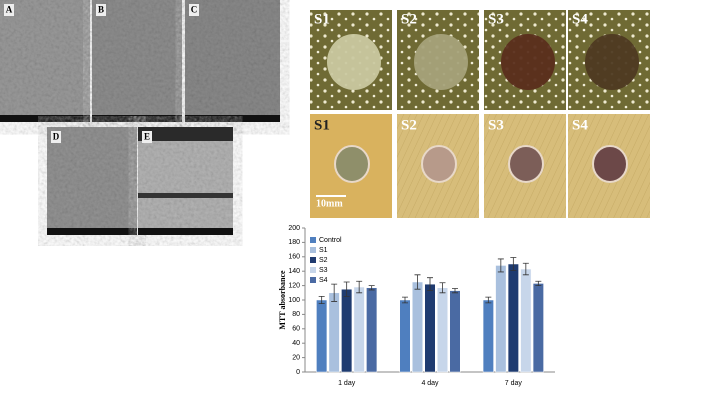 Image resolution: width=720 pixels, height=410 pixels. What do you see at coordinates (330, 240) in the screenshot?
I see `legend-label: Control` at bounding box center [330, 240].